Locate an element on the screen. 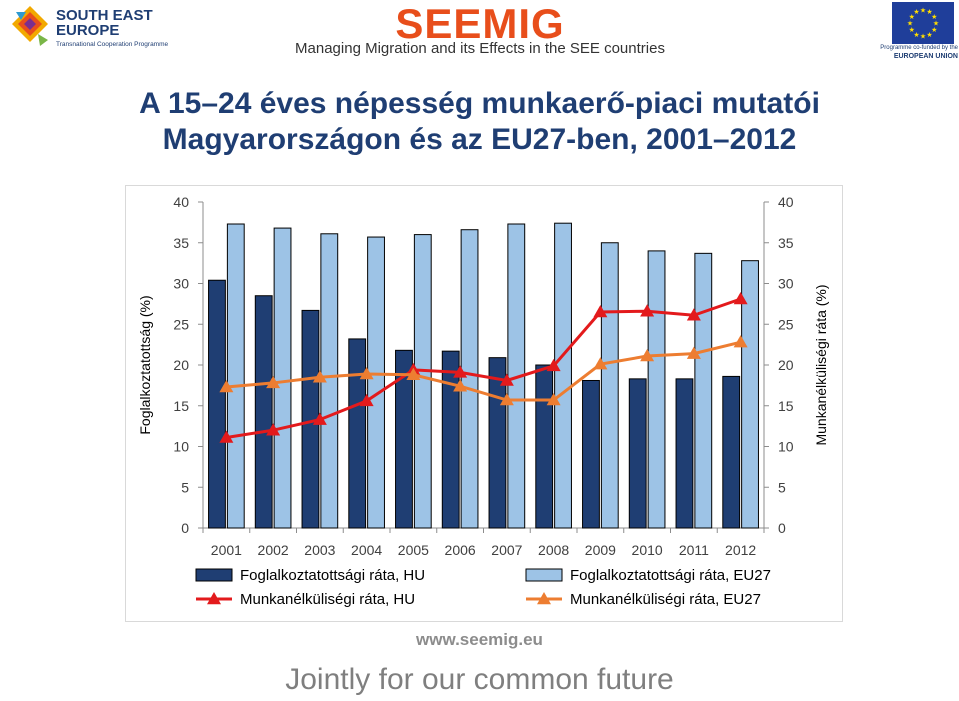 This screenshot has width=959, height=701. south-east-europe-logo is located at coordinates (30, 26).